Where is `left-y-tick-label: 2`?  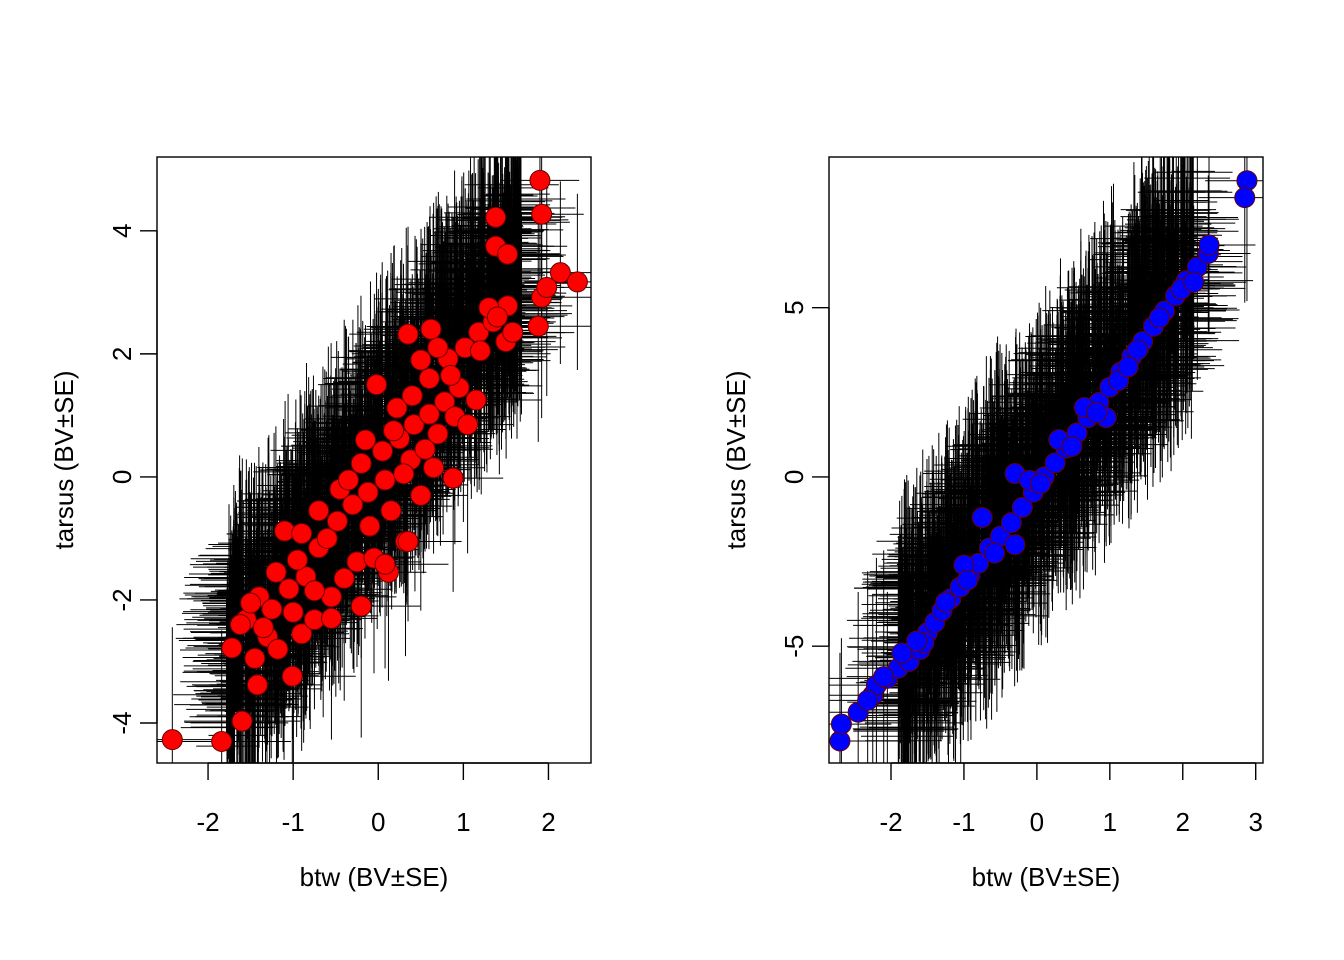 left-y-tick-label: 2 is located at coordinates (122, 354).